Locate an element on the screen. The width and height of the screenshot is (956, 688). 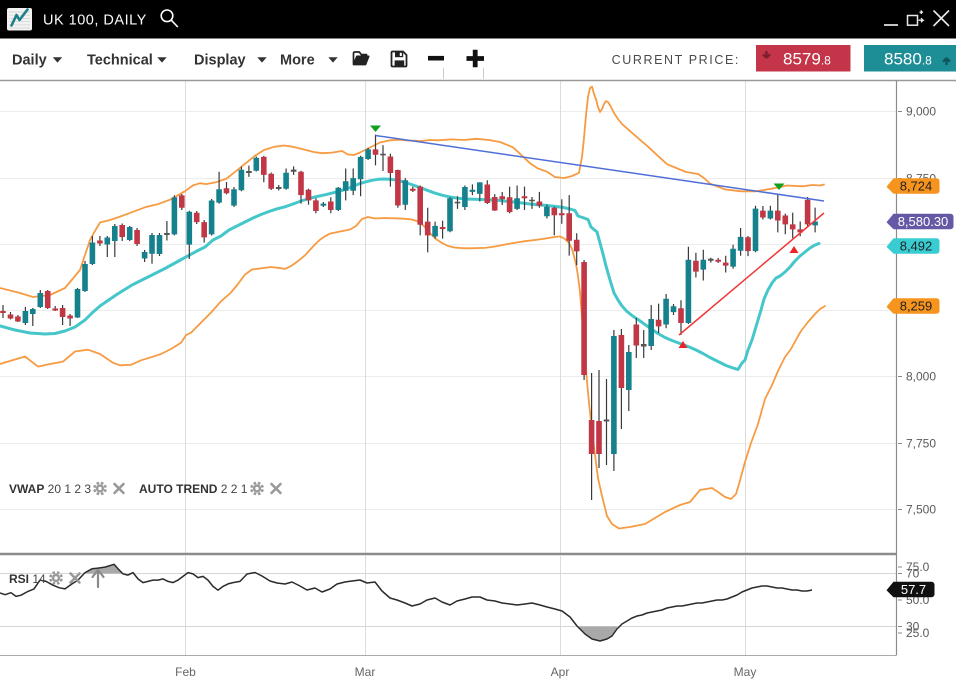
svg-text: Display is located at coordinates (220, 61).